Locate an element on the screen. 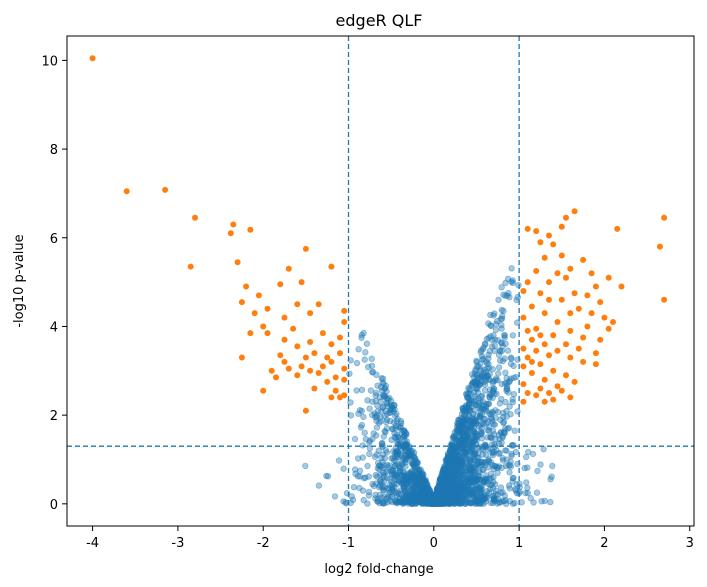 Image resolution: width=707 pixels, height=587 pixels. y-tick-label: 4 is located at coordinates (54, 327).